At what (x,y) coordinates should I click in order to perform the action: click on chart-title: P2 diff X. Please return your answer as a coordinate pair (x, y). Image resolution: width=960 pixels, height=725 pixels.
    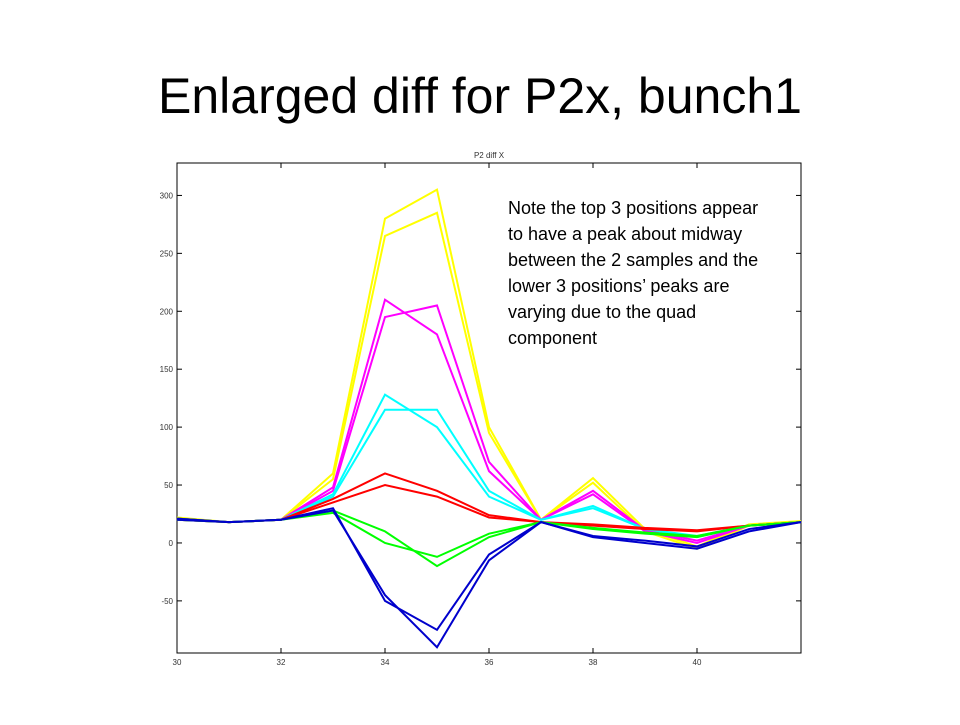
    Looking at the image, I should click on (489, 155).